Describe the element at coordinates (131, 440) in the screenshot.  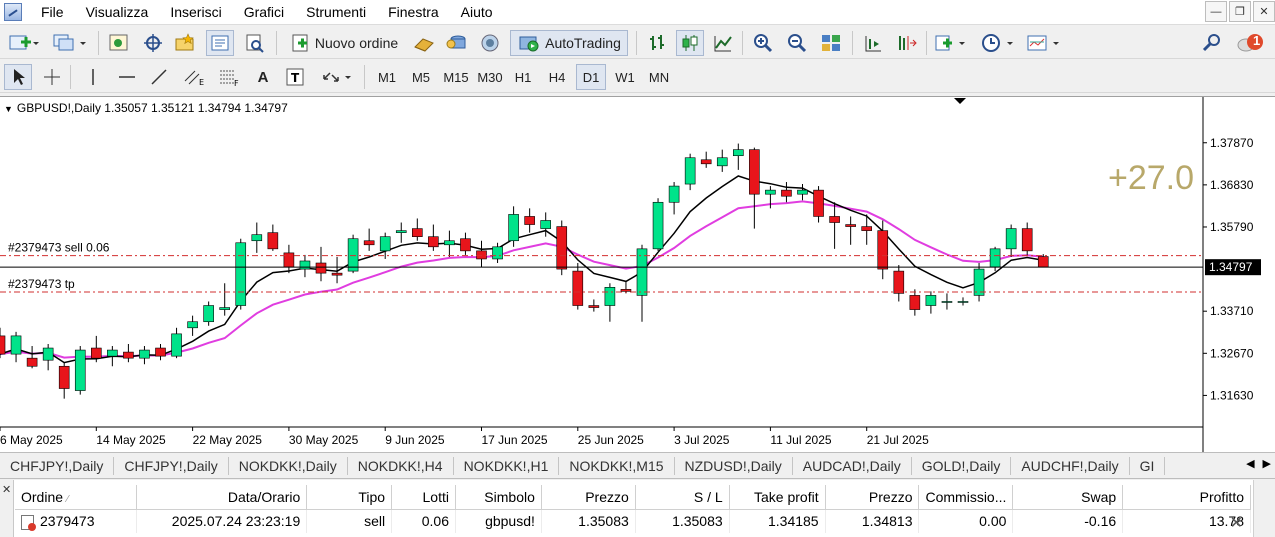
I see `x-tick-label: 14 May 2025` at that location.